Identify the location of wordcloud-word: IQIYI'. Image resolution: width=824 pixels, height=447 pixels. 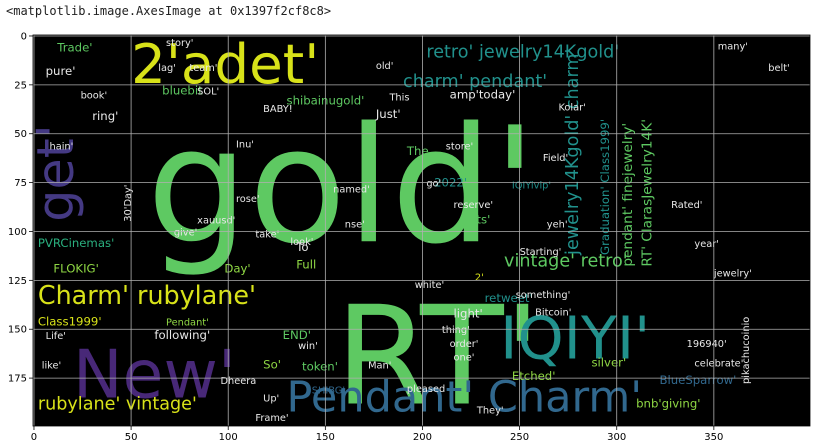
(575, 339).